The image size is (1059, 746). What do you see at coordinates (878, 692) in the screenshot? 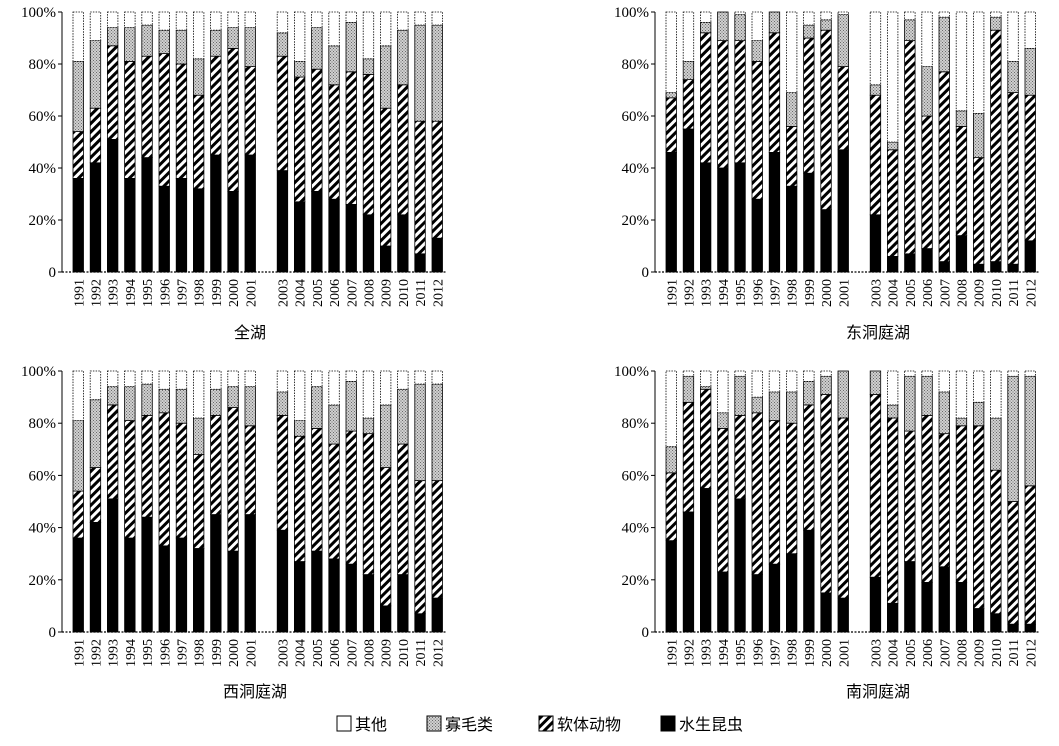
I see `panel-title: 南洞庭湖` at bounding box center [878, 692].